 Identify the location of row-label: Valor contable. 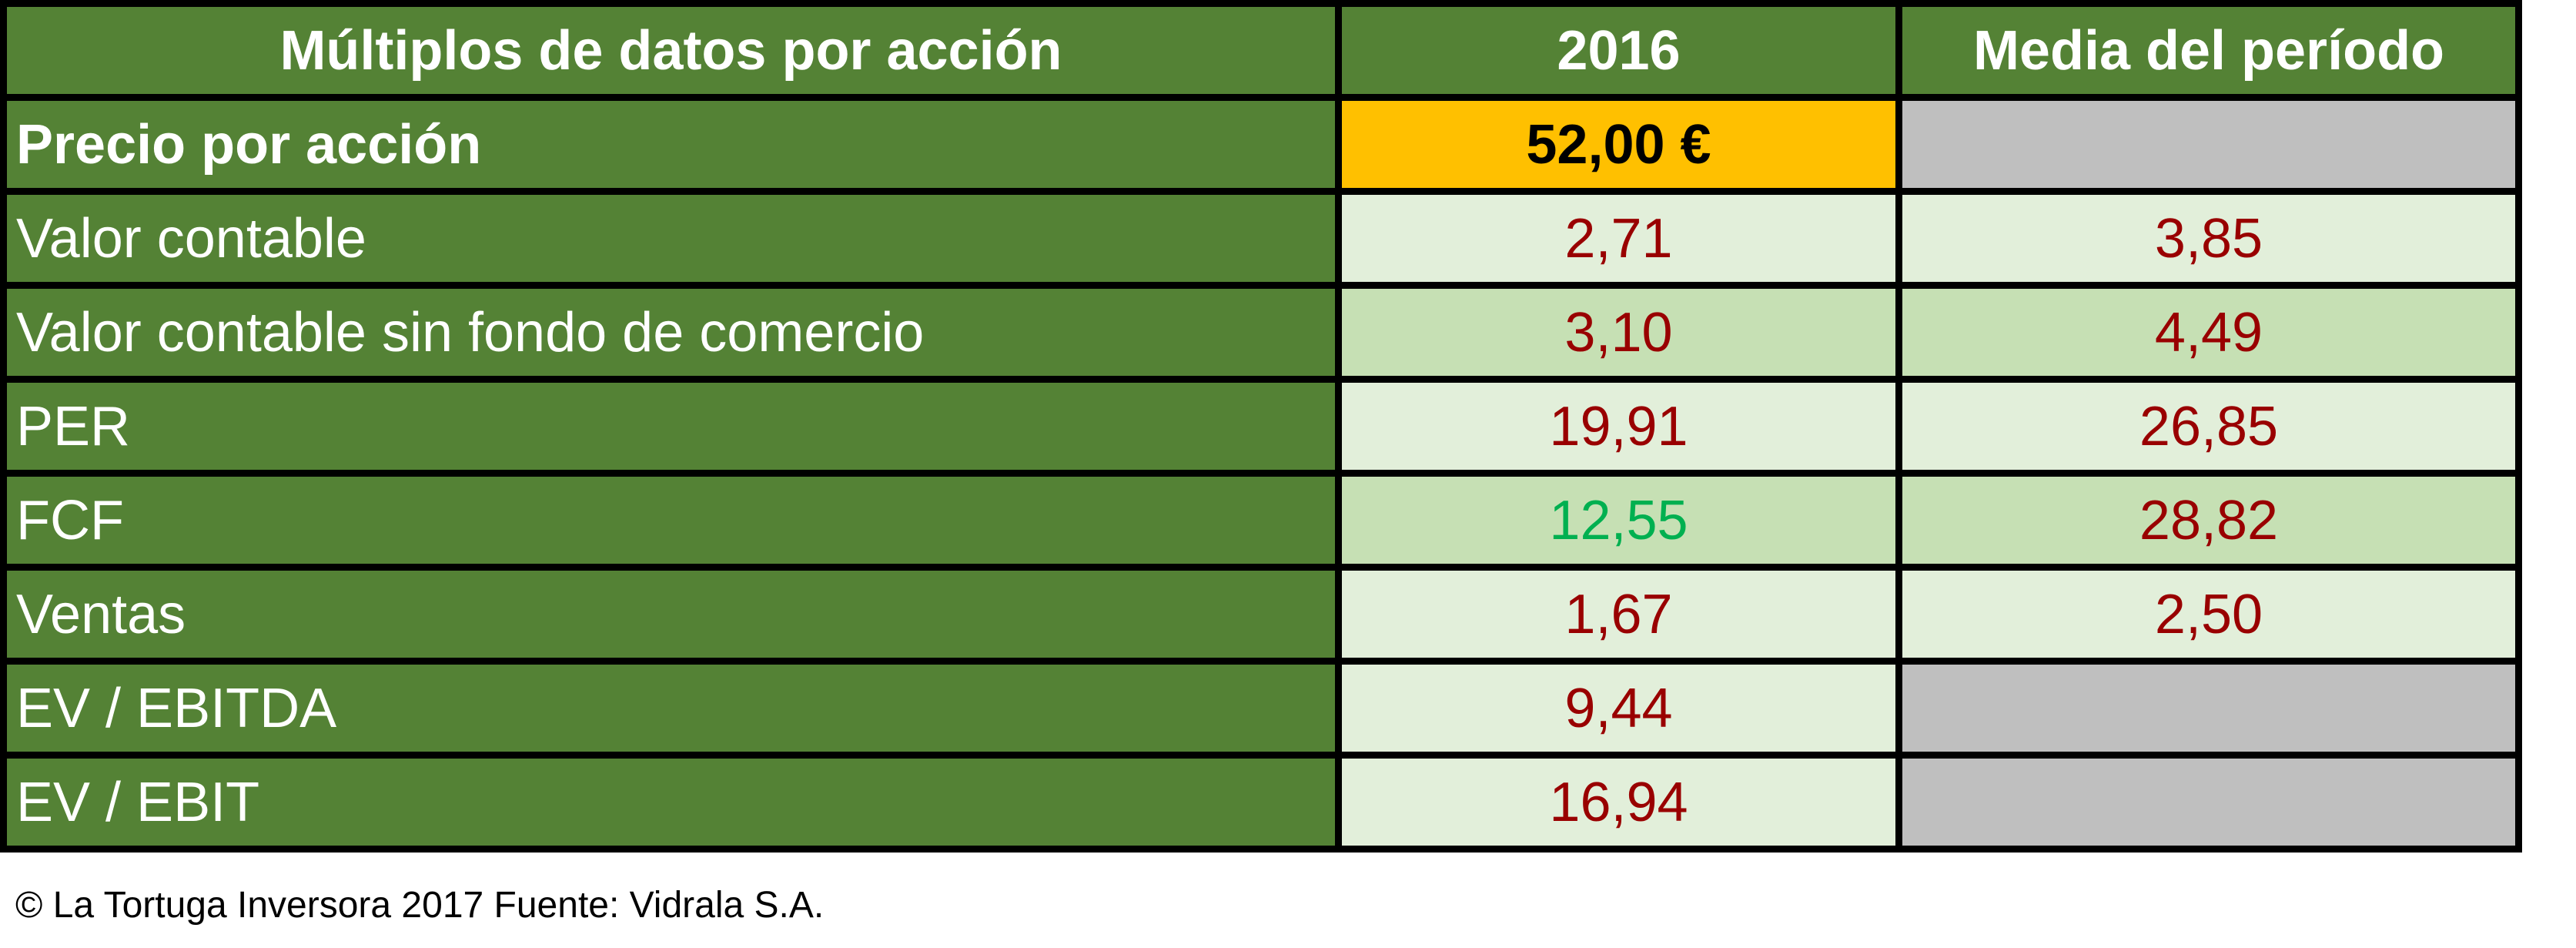
(671, 238).